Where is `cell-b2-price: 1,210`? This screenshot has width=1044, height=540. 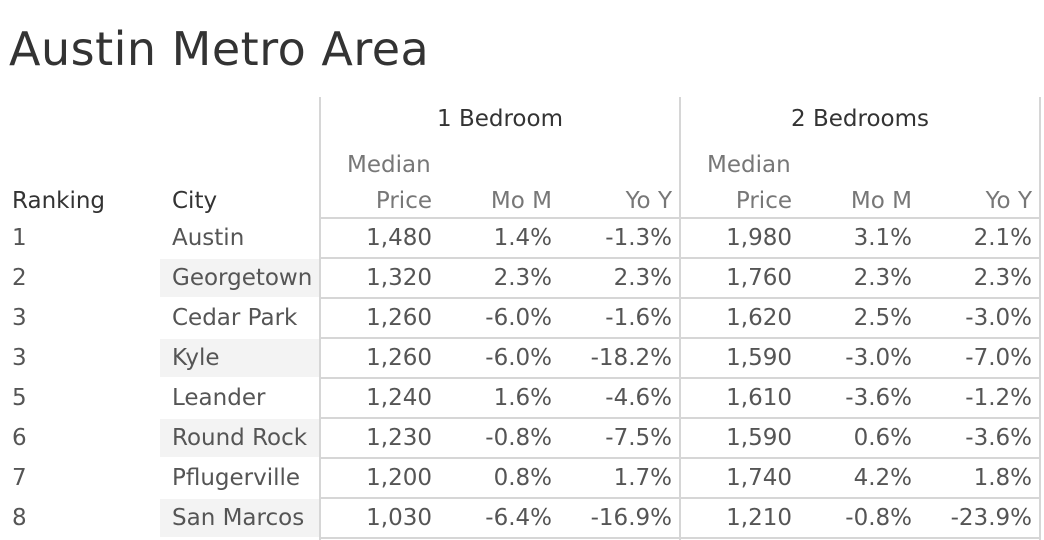
cell-b2-price: 1,210 is located at coordinates (759, 518).